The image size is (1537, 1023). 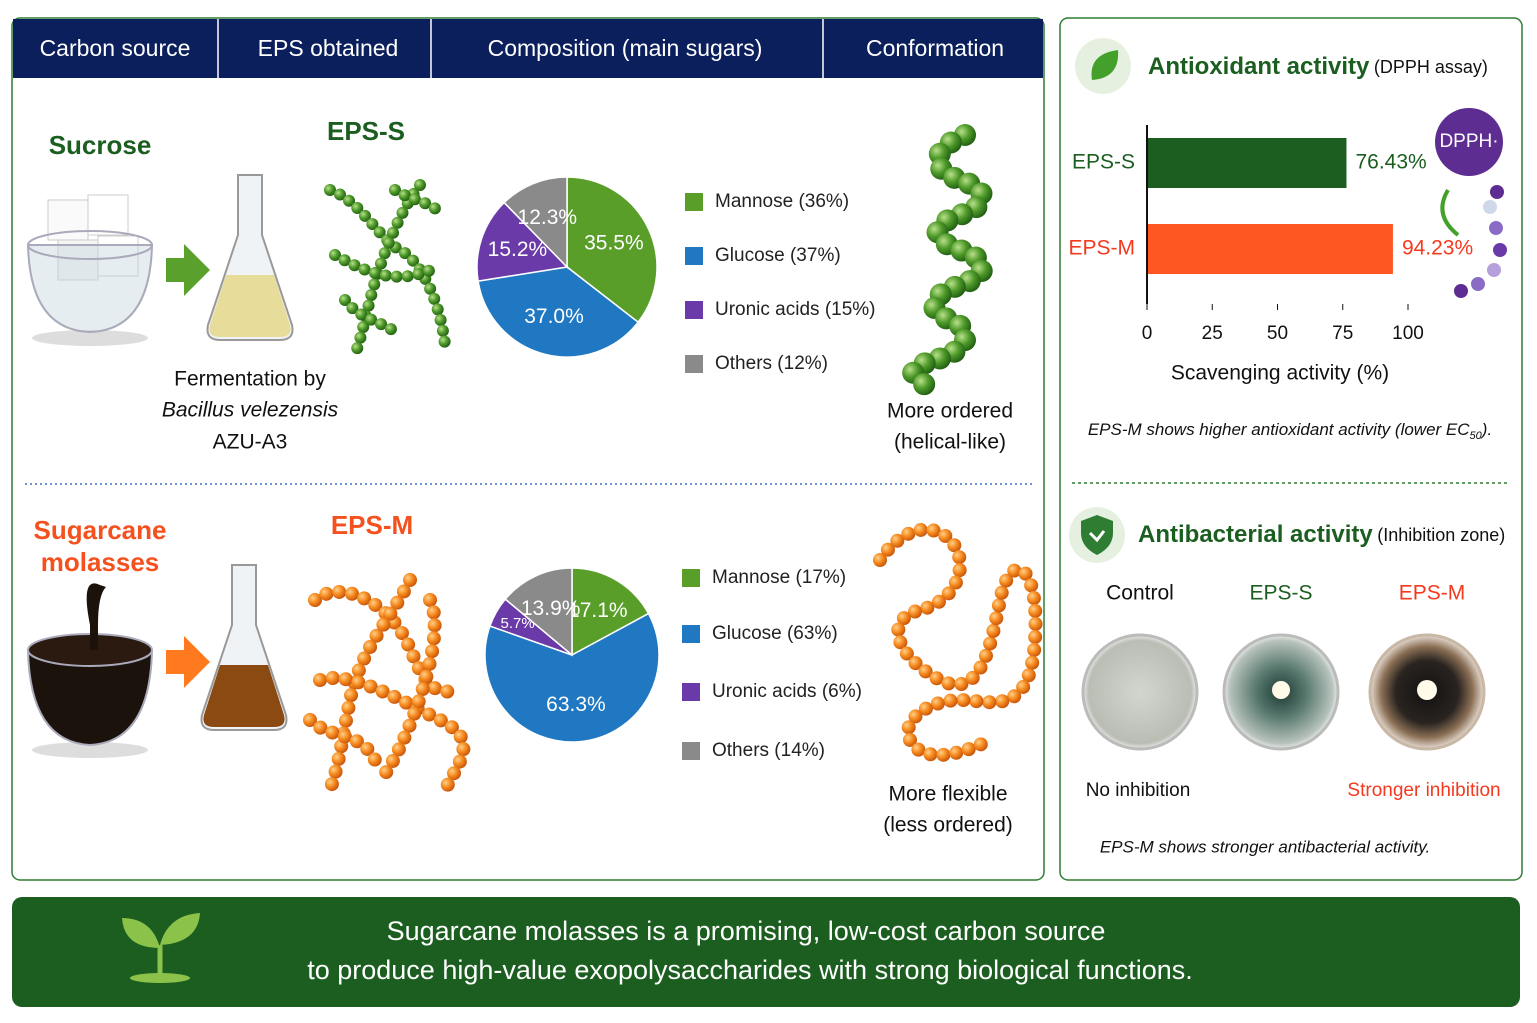 I want to click on flask-icon, so click(x=244, y=647).